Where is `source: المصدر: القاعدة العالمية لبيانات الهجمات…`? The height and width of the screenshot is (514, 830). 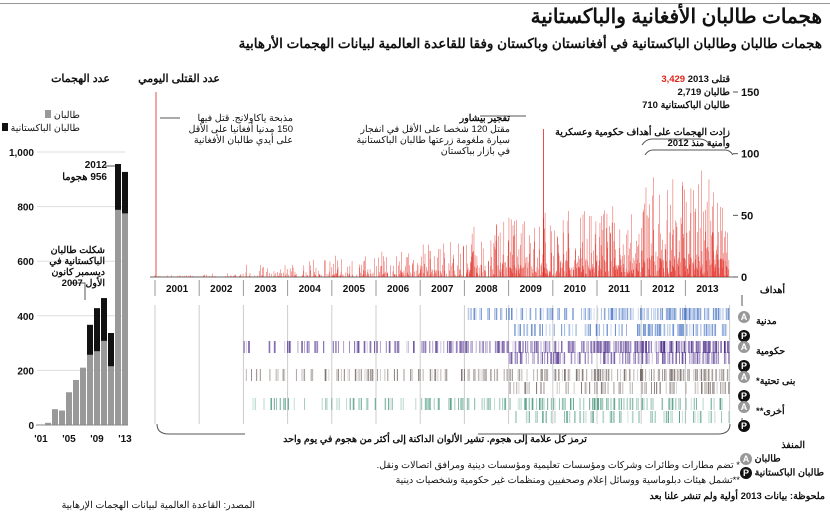 source: المصدر: القاعدة العالمية لبيانات الهجمات… is located at coordinates (158, 505).